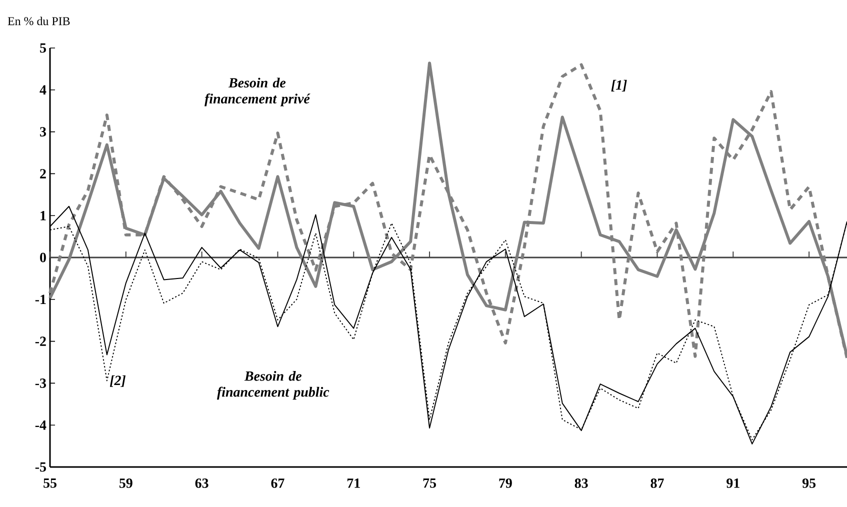 The width and height of the screenshot is (847, 507). Describe the element at coordinates (581, 483) in the screenshot. I see `x-tick-label: 83` at that location.